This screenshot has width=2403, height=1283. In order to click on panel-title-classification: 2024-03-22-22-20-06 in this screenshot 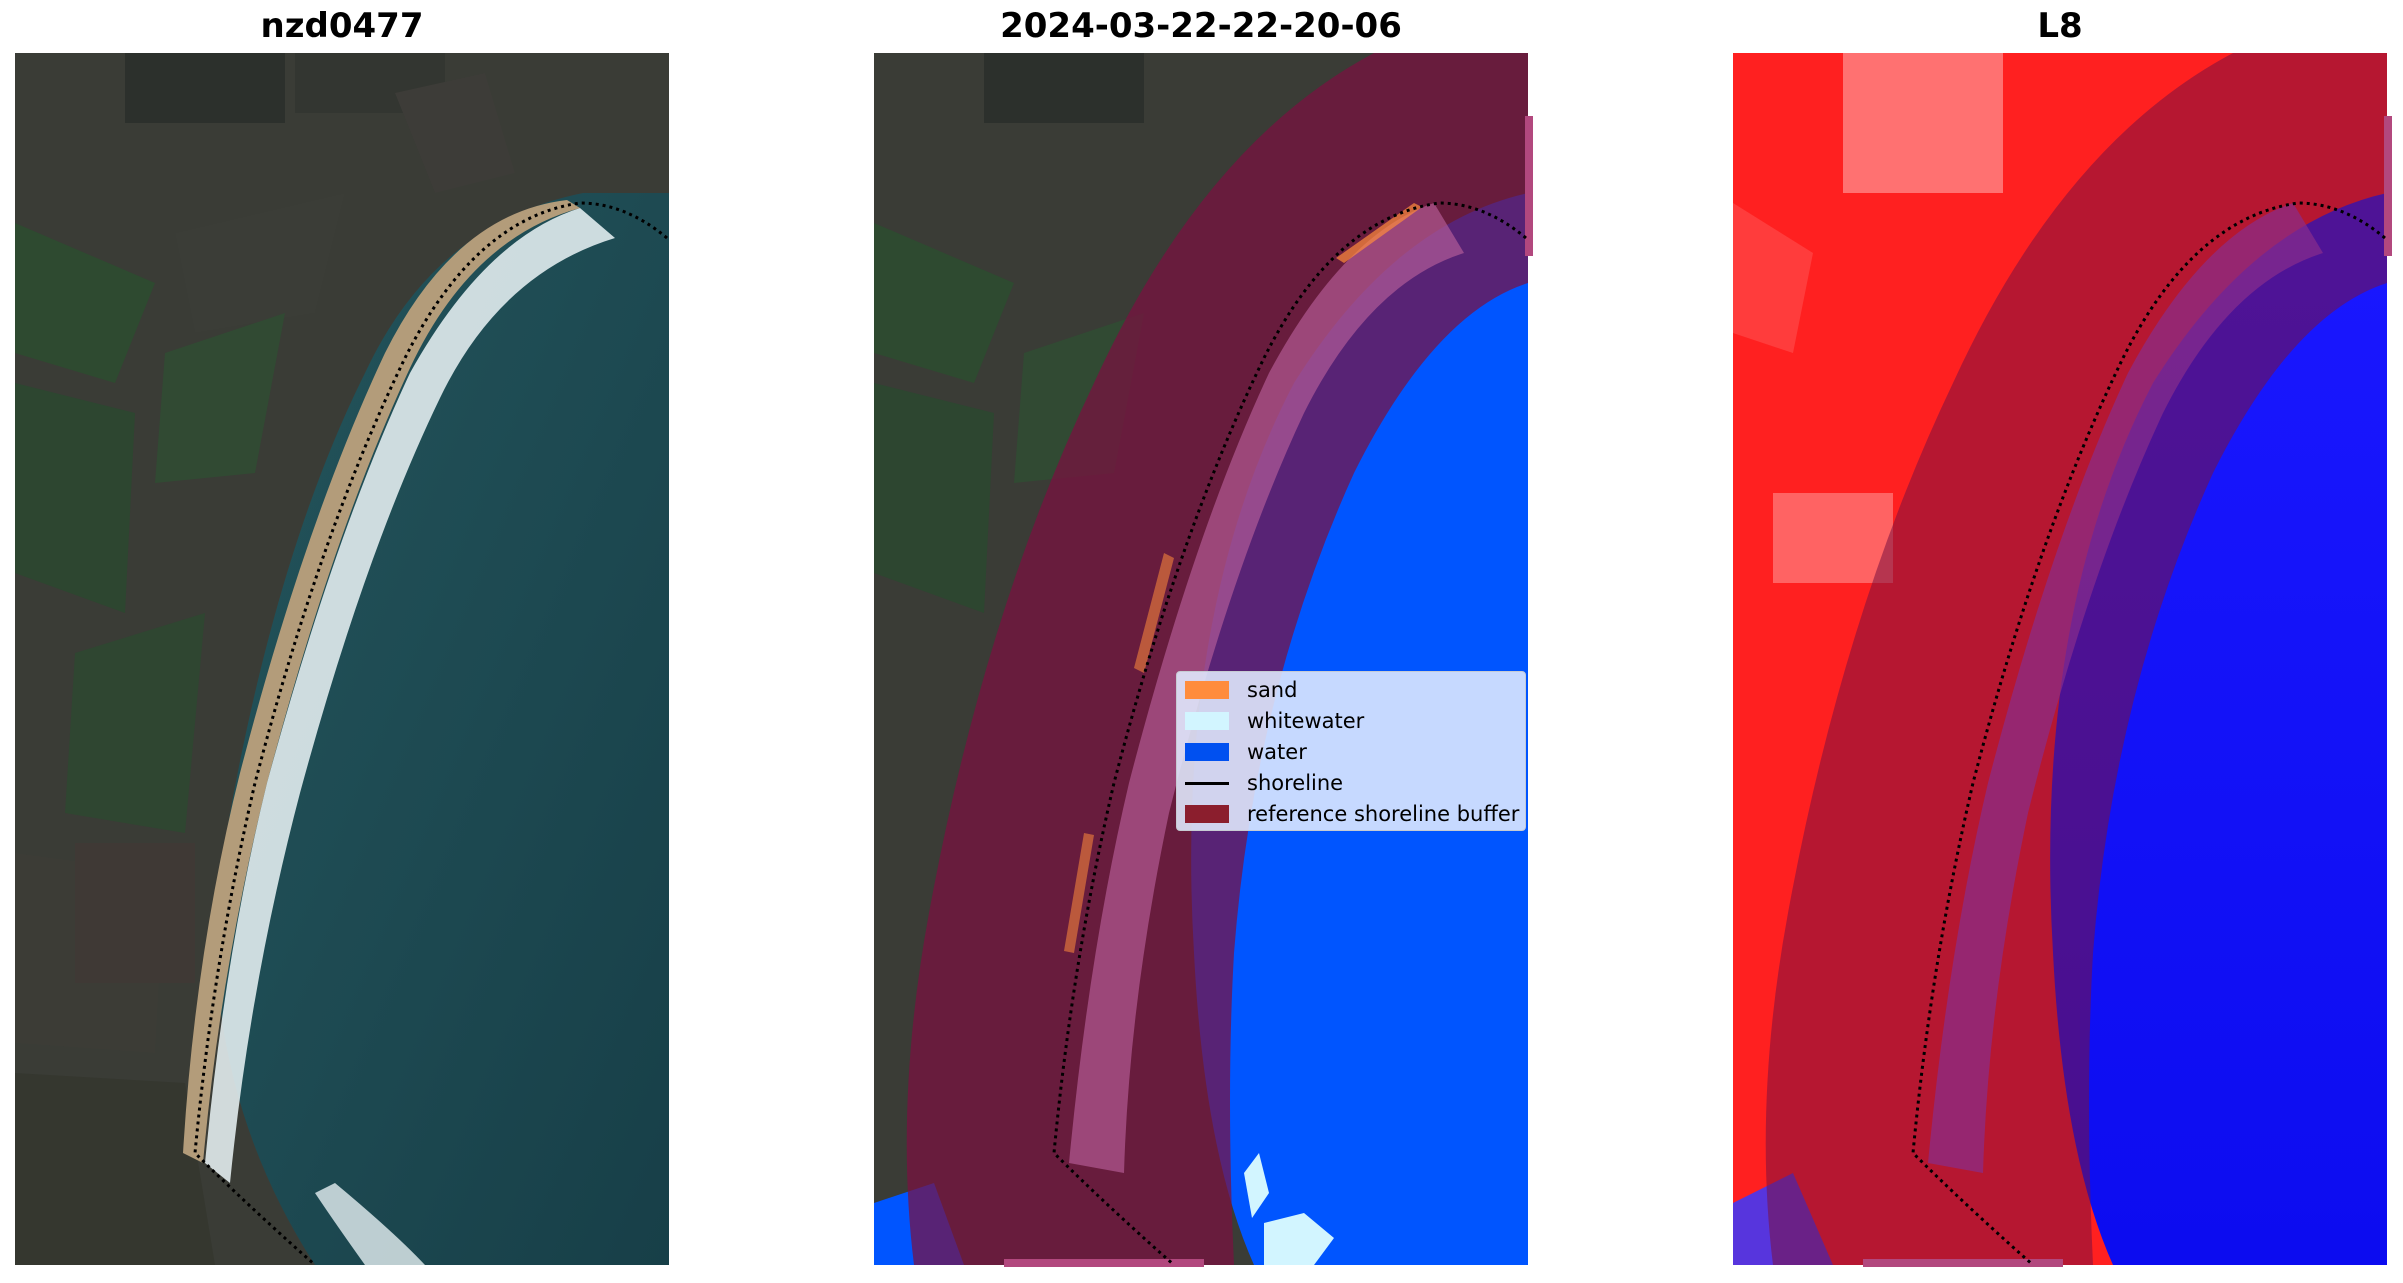, I will do `click(1201, 26)`.